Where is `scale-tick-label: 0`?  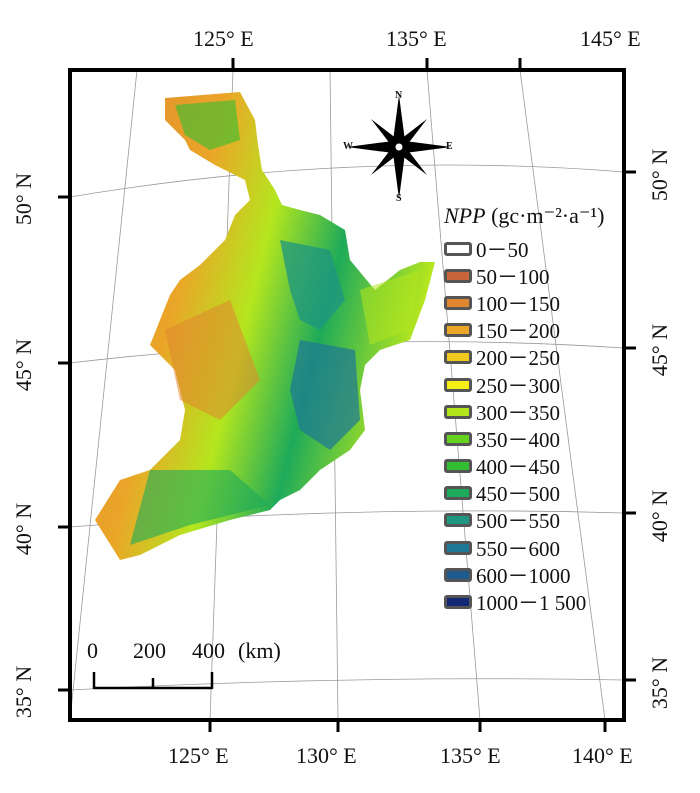
scale-tick-label: 0 is located at coordinates (92, 650).